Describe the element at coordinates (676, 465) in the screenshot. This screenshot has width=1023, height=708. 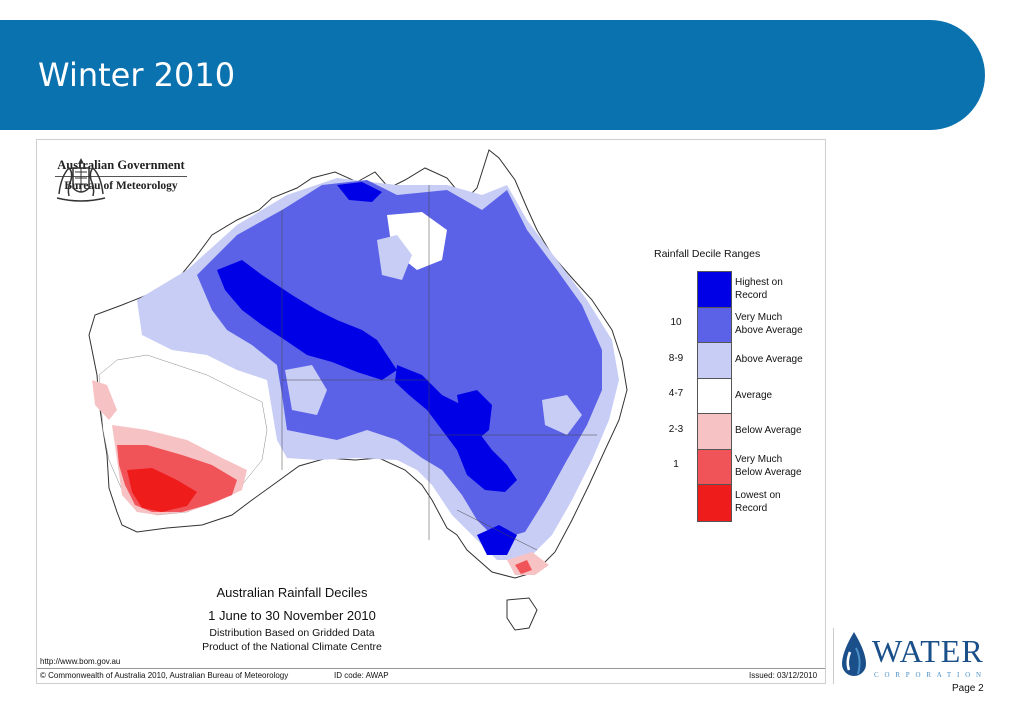
I see `legend-range: 1` at that location.